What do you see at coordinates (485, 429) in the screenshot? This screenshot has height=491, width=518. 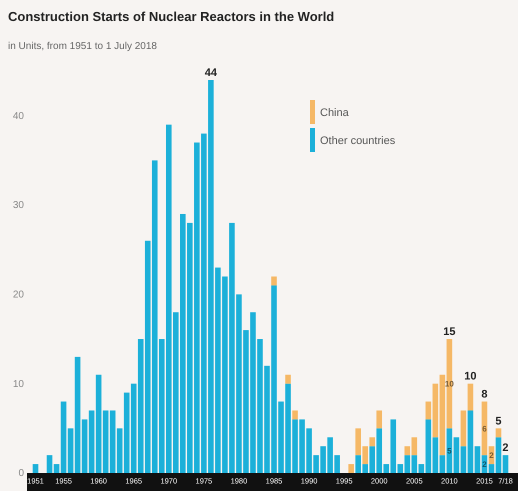 I see `data-label: 6` at bounding box center [485, 429].